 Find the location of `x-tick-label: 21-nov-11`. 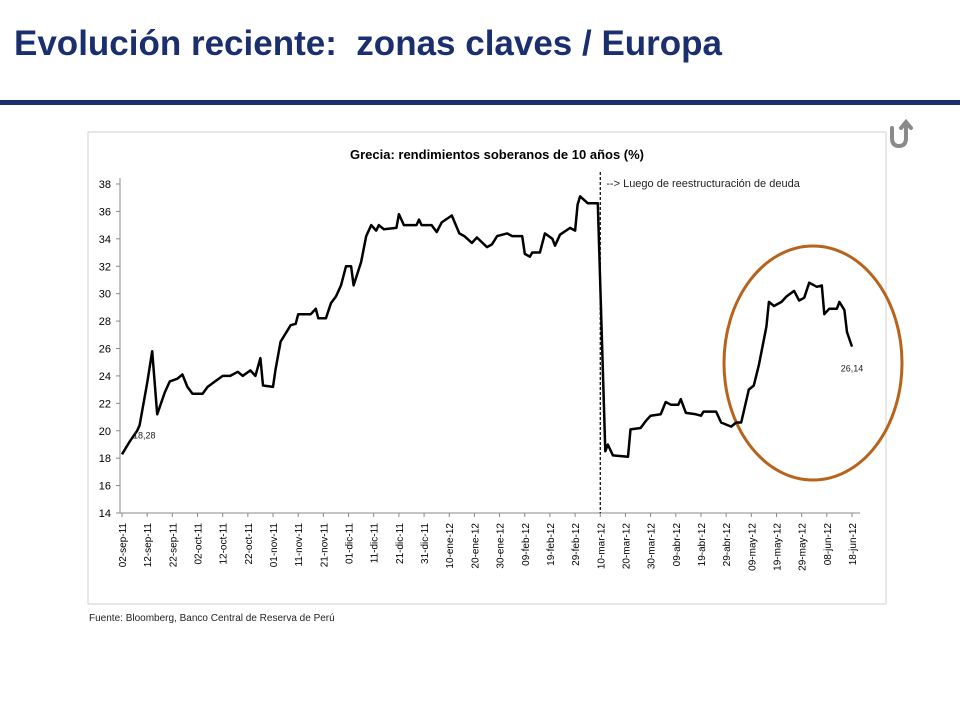

x-tick-label: 21-nov-11 is located at coordinates (324, 545).